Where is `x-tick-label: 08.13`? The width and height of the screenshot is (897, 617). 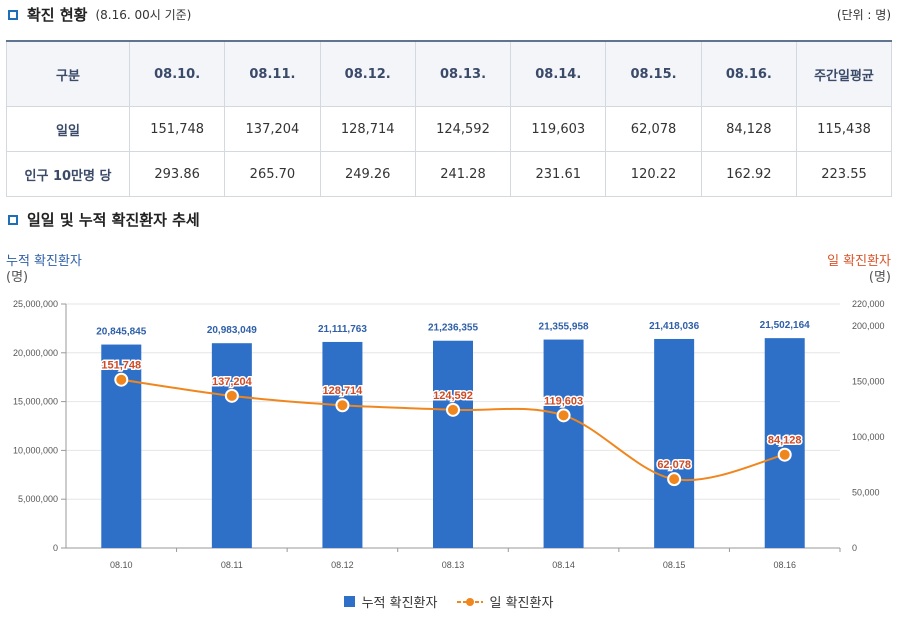 x-tick-label: 08.13 is located at coordinates (453, 565).